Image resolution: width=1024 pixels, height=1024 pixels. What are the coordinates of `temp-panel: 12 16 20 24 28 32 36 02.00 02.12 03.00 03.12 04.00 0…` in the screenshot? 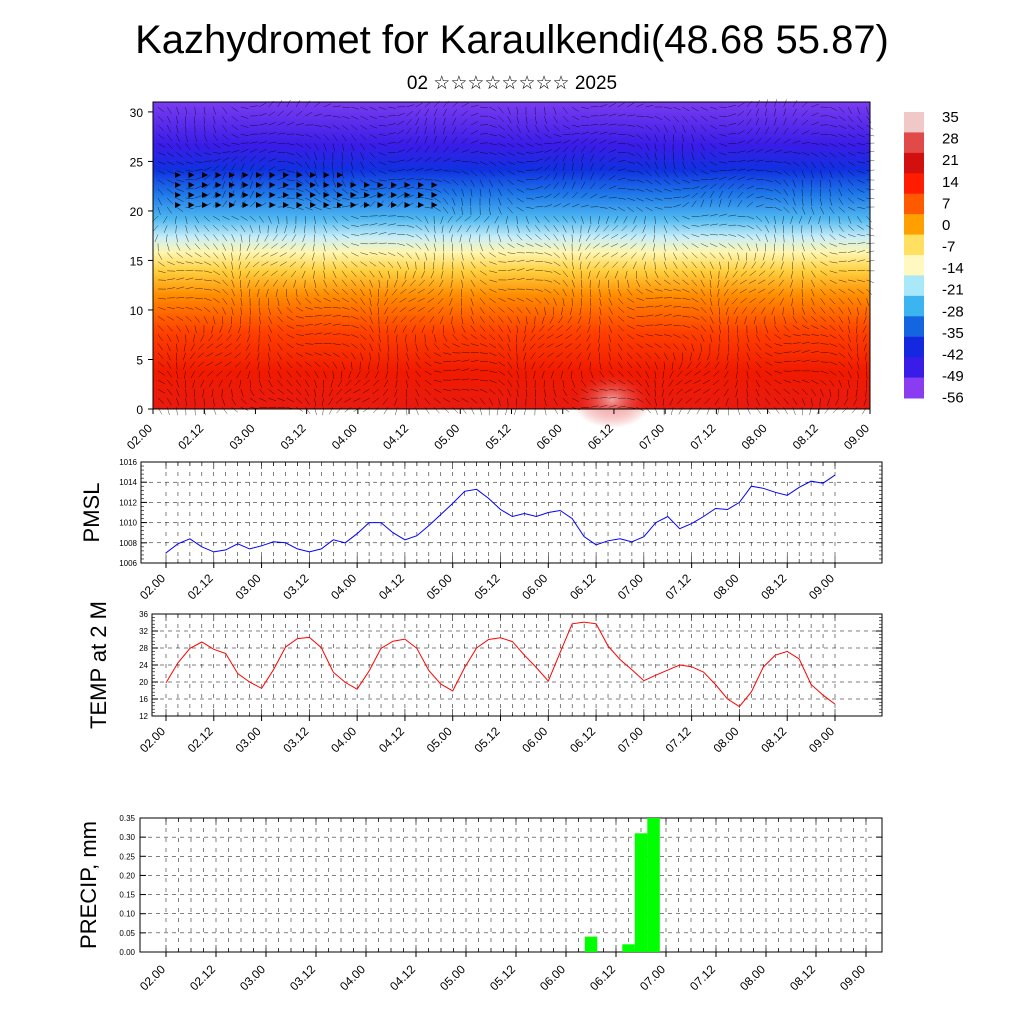 It's located at (484, 678).